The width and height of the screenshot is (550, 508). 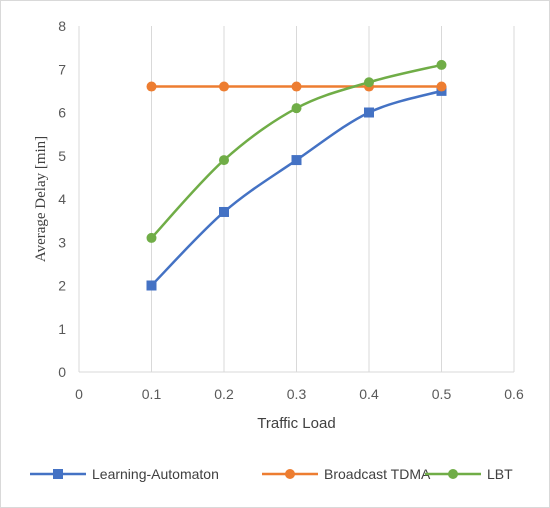 I want to click on y-tick-label: 3, so click(x=62, y=242).